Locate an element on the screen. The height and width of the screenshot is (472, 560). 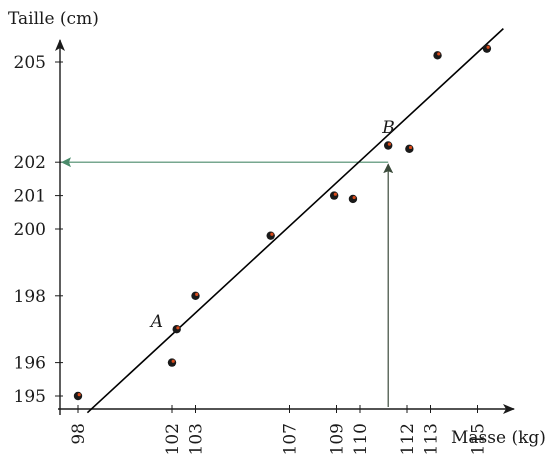
x-tick-label: 102 is located at coordinates (173, 439).